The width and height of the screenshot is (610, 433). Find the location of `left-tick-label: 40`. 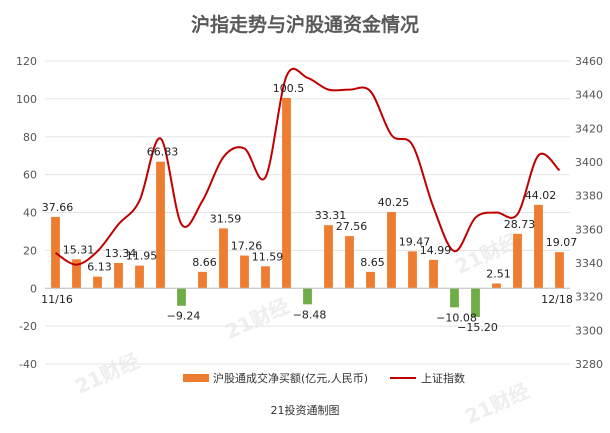

left-tick-label: 40 is located at coordinates (30, 213).